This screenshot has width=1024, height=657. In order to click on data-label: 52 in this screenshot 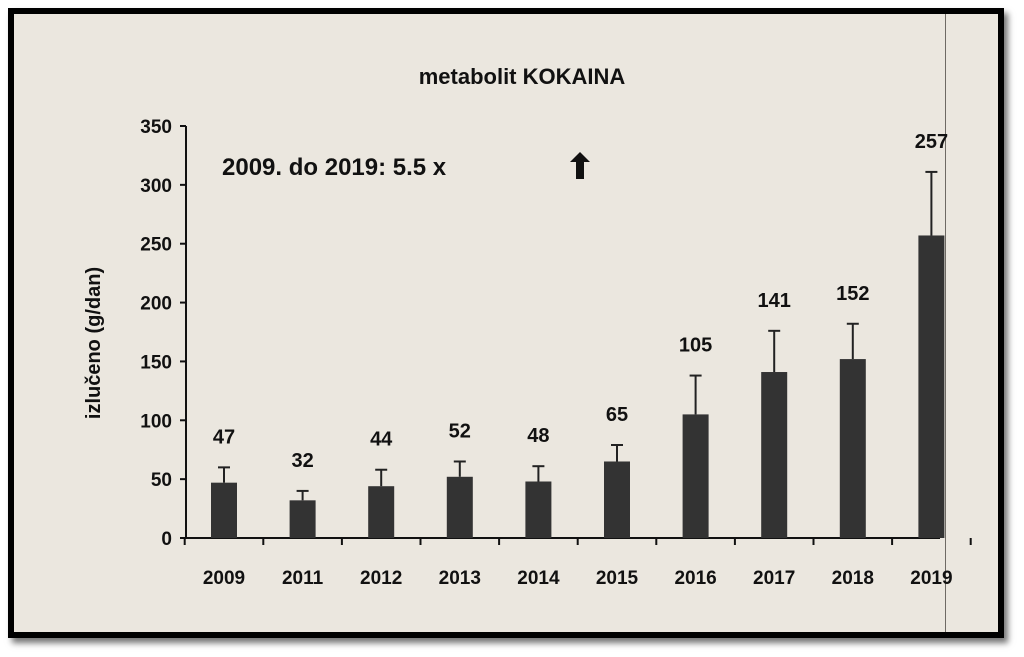, I will do `click(460, 431)`.